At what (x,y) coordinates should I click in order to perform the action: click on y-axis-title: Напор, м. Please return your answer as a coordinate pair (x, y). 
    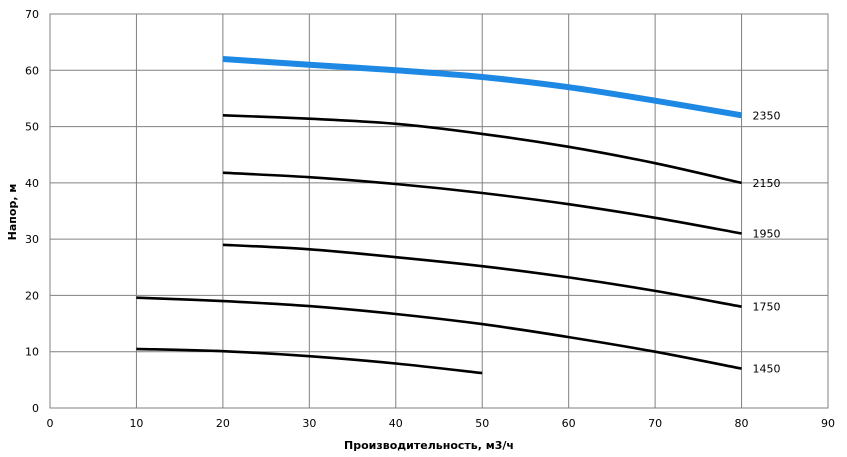
    Looking at the image, I should click on (12, 212).